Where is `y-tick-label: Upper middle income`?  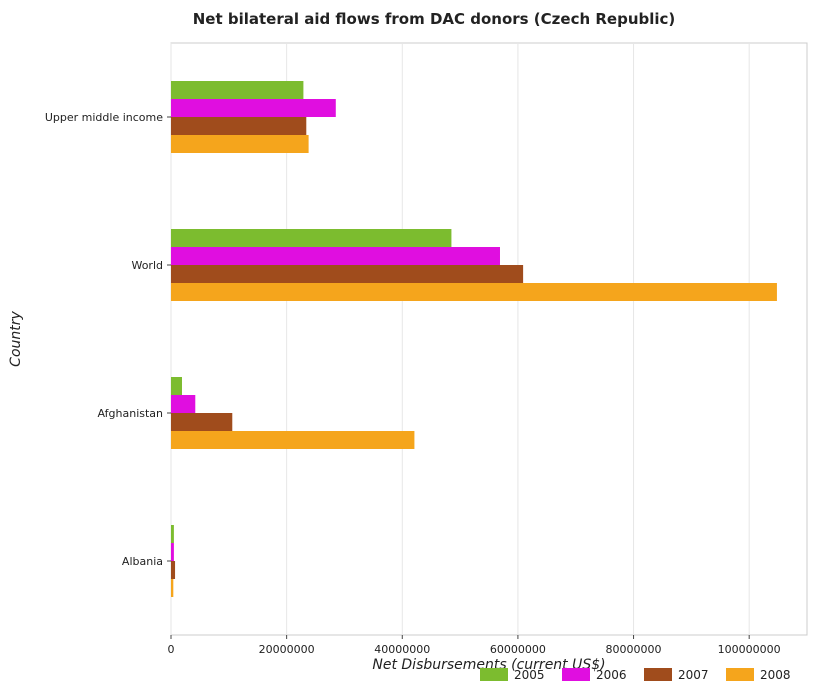
y-tick-label: Upper middle income is located at coordinates (104, 117).